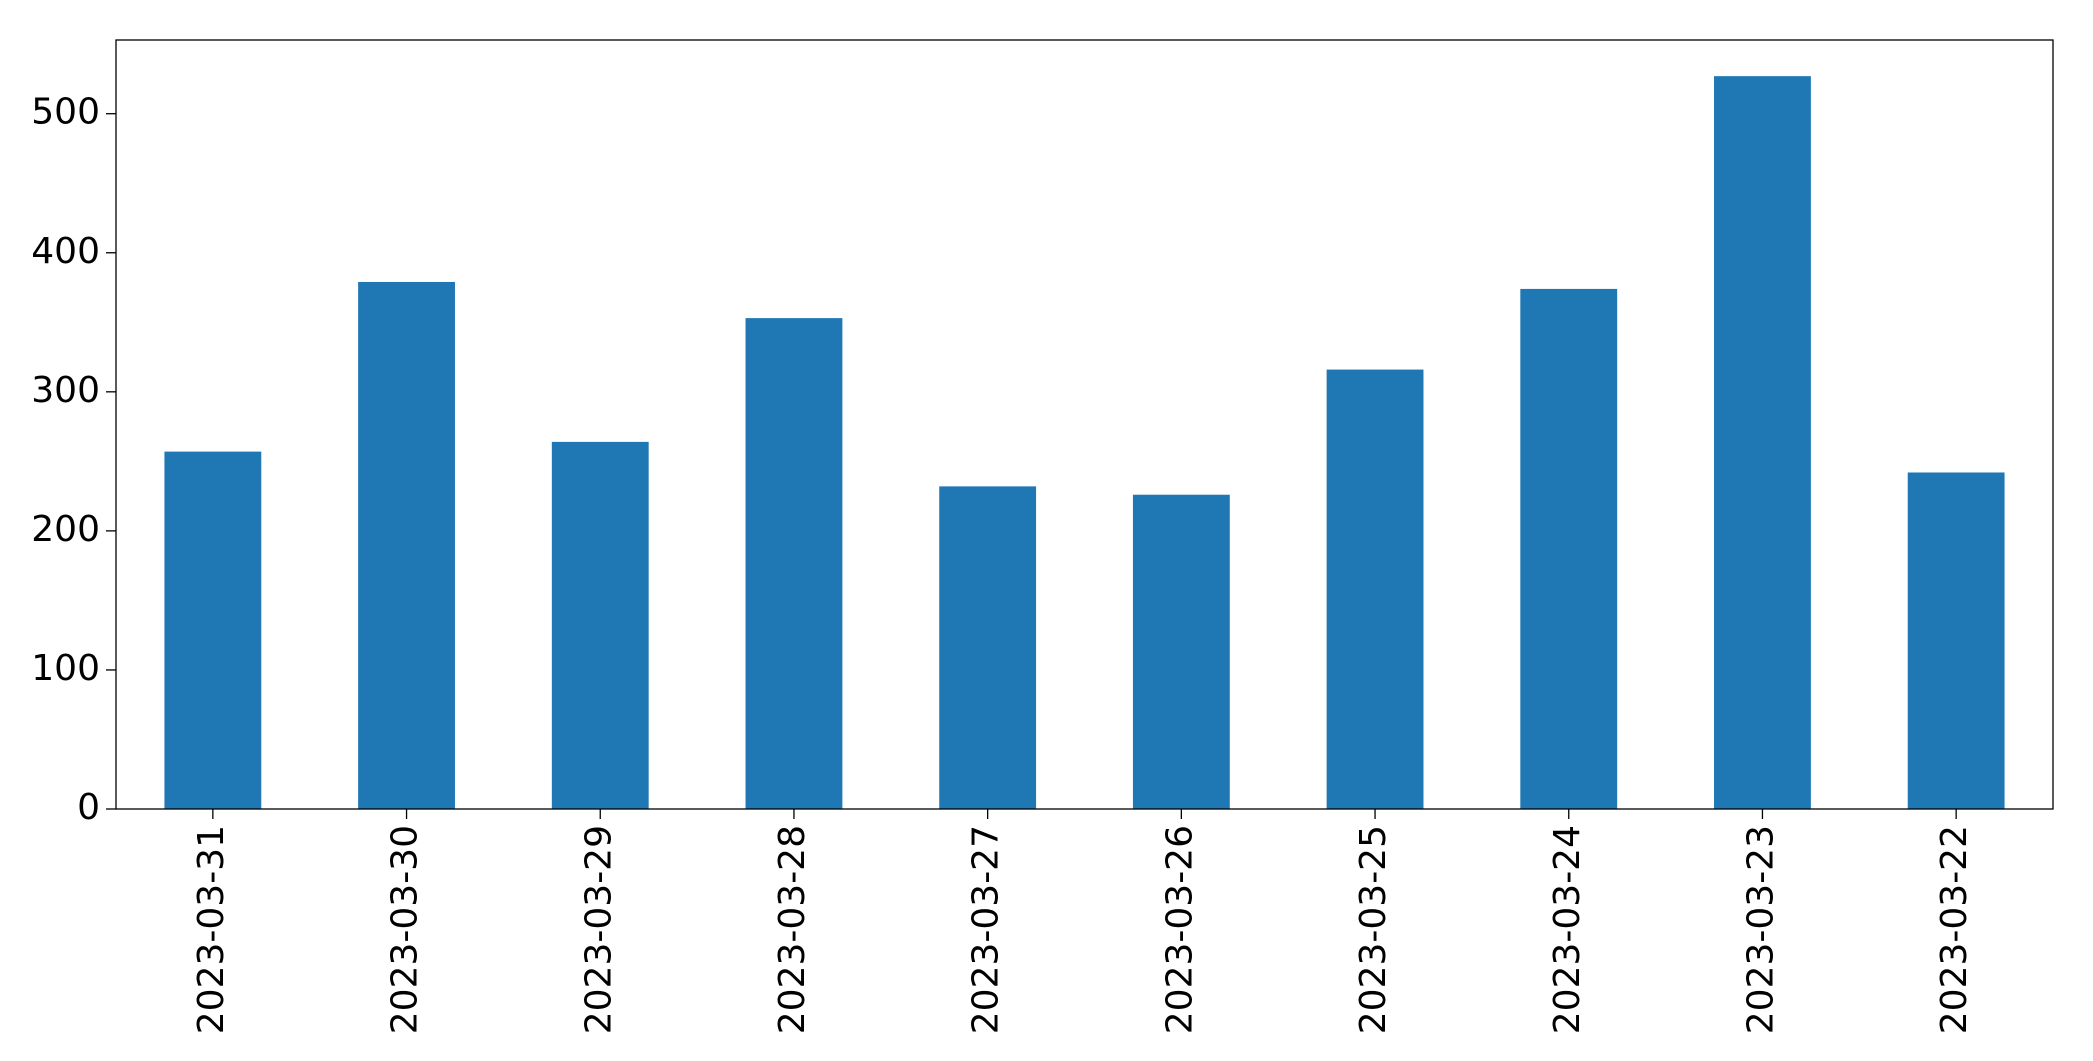  Describe the element at coordinates (598, 929) in the screenshot. I see `x-tick-label: 2023-03-29` at that location.